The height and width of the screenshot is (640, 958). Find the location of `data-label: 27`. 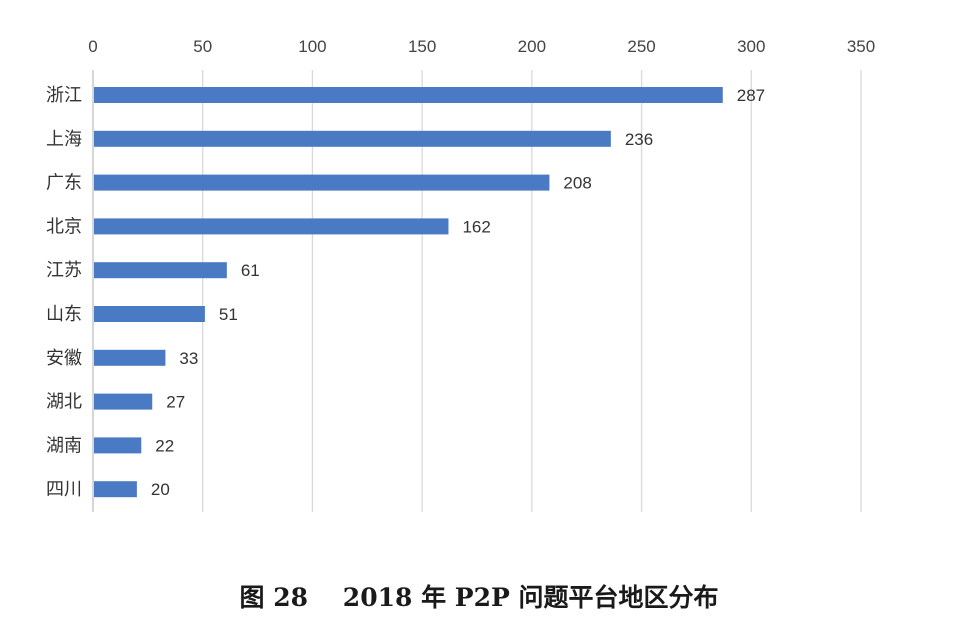

data-label: 27 is located at coordinates (175, 402).